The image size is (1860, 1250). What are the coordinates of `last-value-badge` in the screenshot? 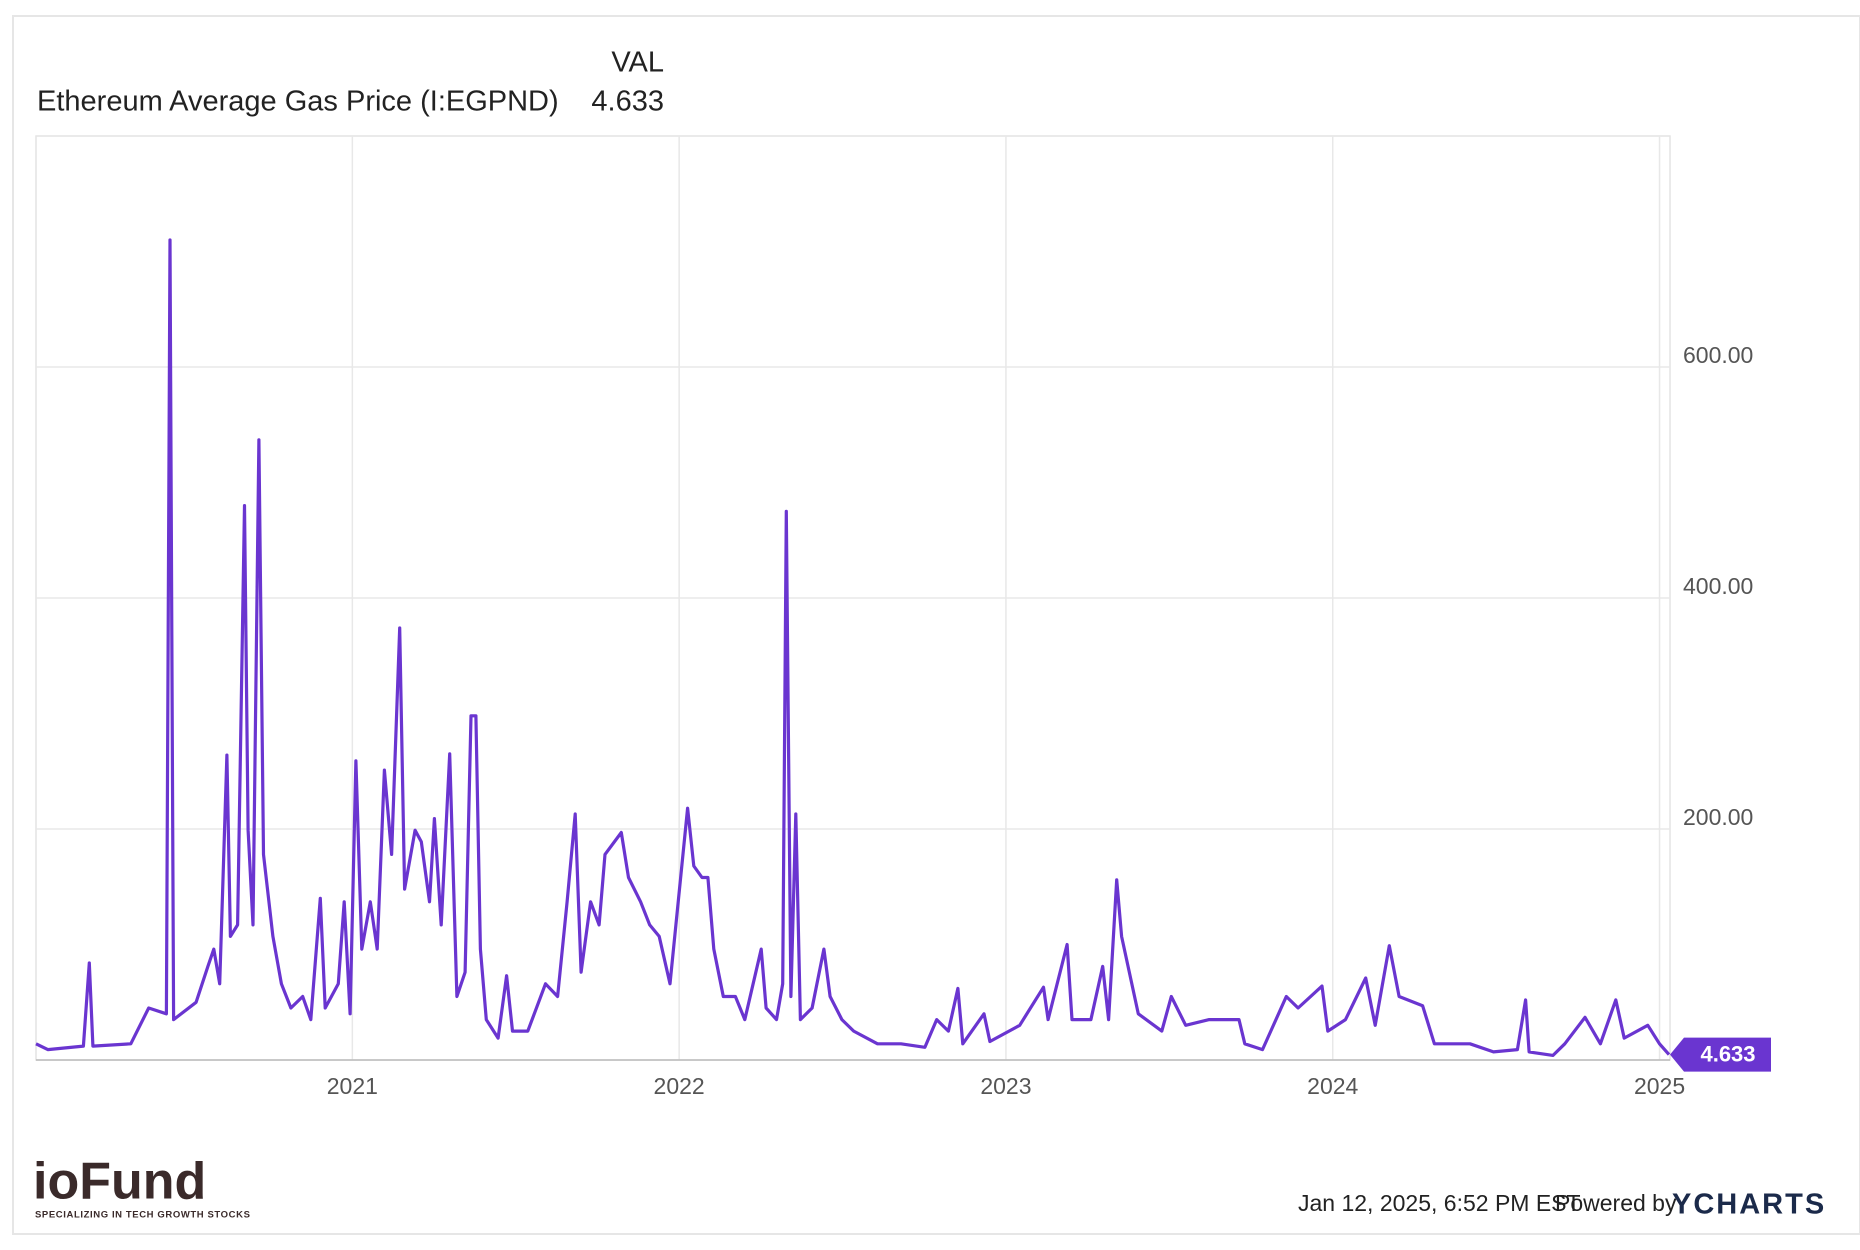 It's located at (1720, 1054).